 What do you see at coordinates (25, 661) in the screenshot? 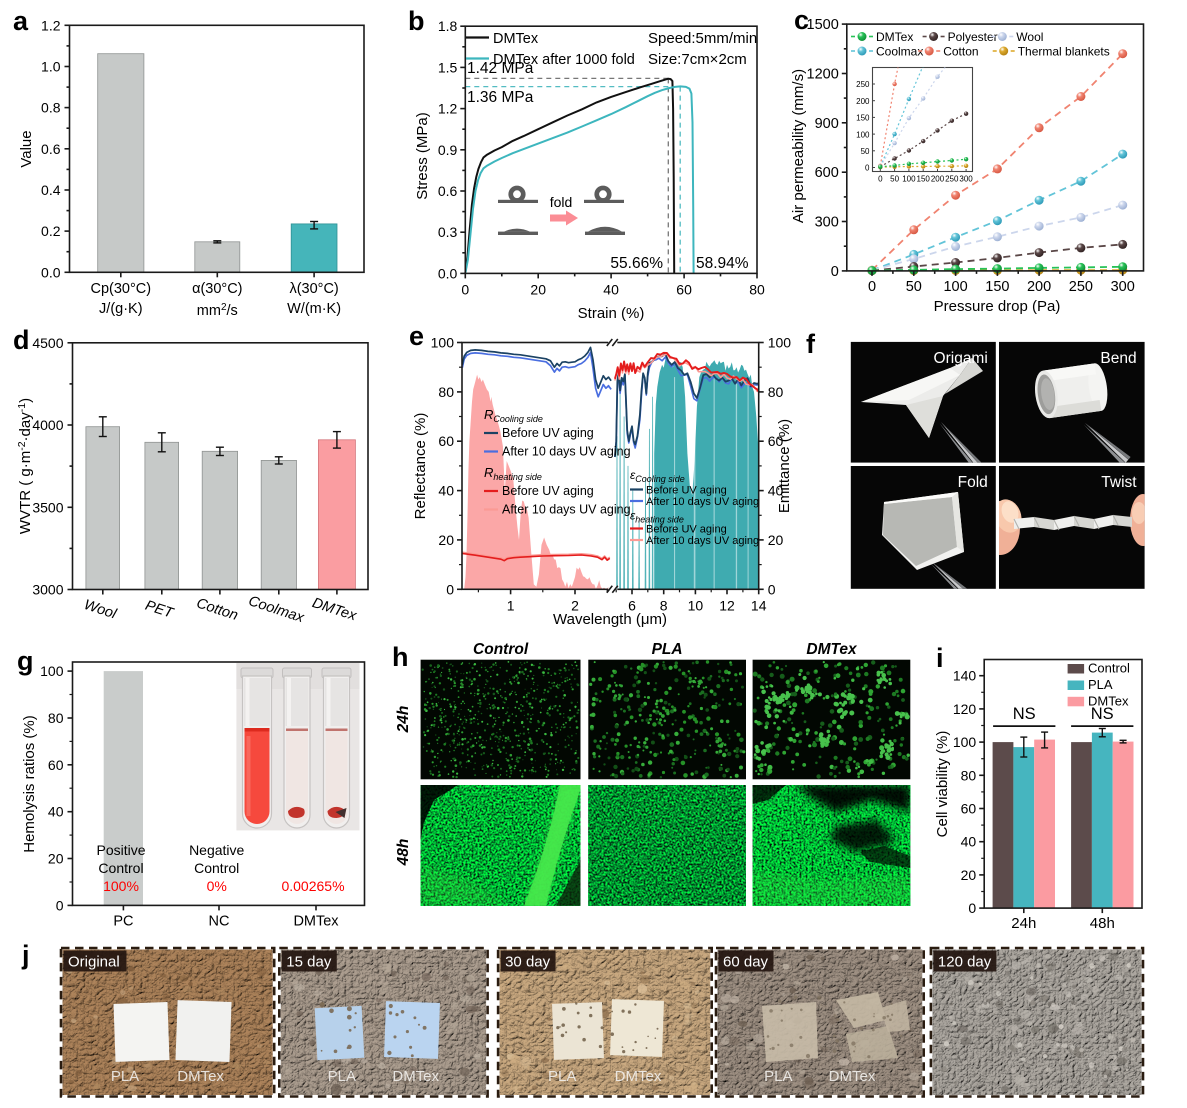
I see `svg-text: g` at bounding box center [25, 661].